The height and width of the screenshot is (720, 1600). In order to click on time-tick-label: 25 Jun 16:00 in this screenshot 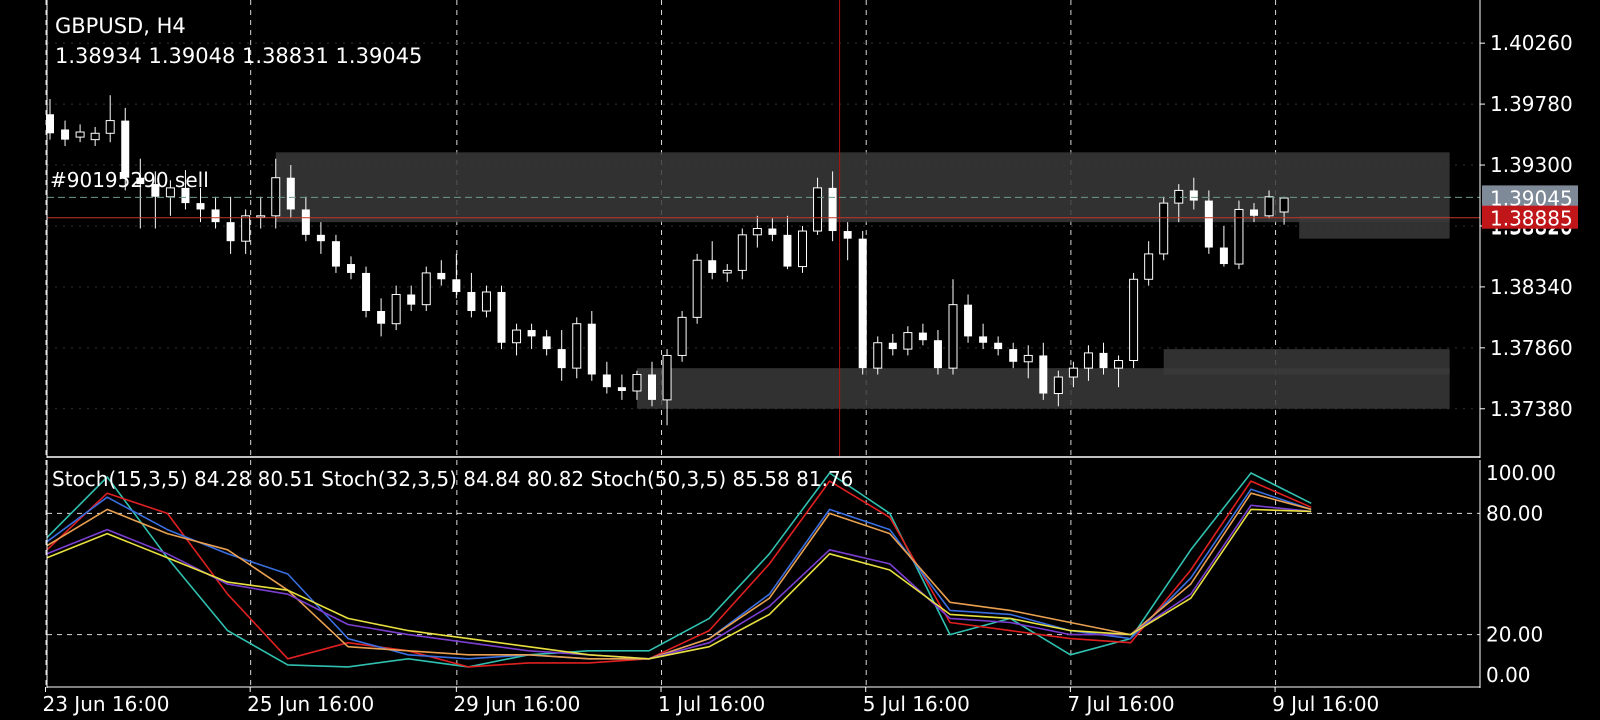, I will do `click(310, 704)`.